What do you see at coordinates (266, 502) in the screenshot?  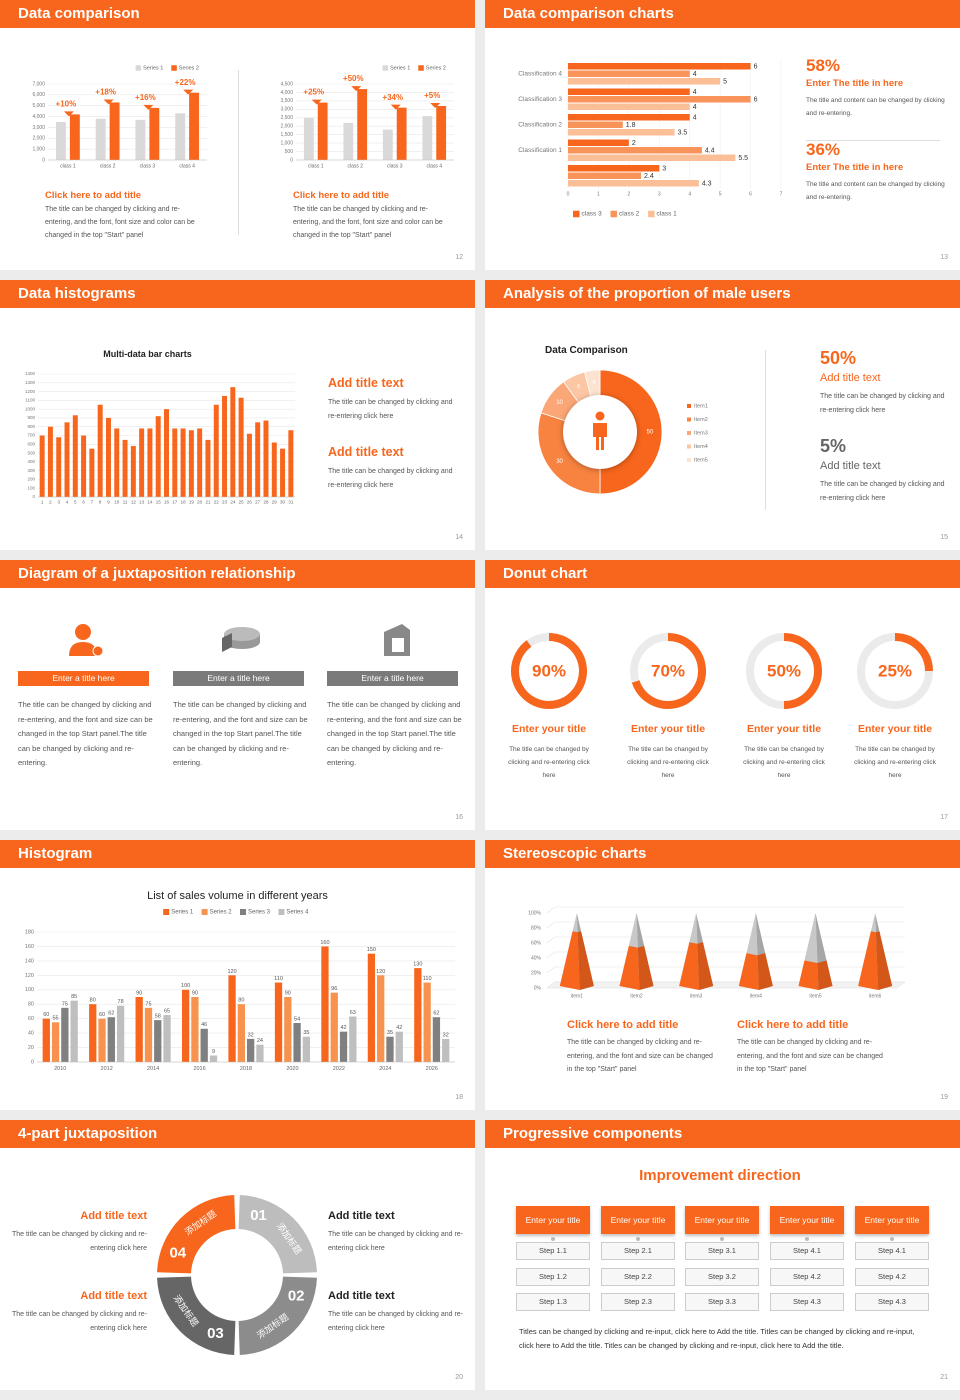 I see `x-tick-label: 28` at bounding box center [266, 502].